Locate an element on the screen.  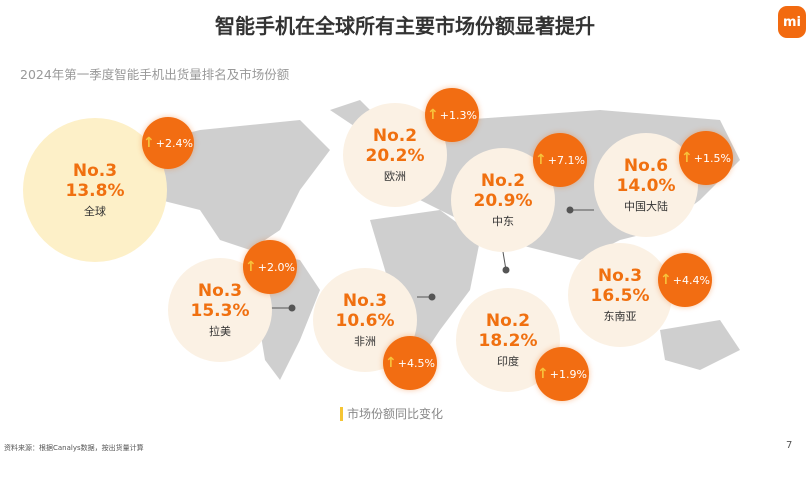
page-title: 智能手机在全球所有主要市场份额显著提升 is located at coordinates (405, 26).